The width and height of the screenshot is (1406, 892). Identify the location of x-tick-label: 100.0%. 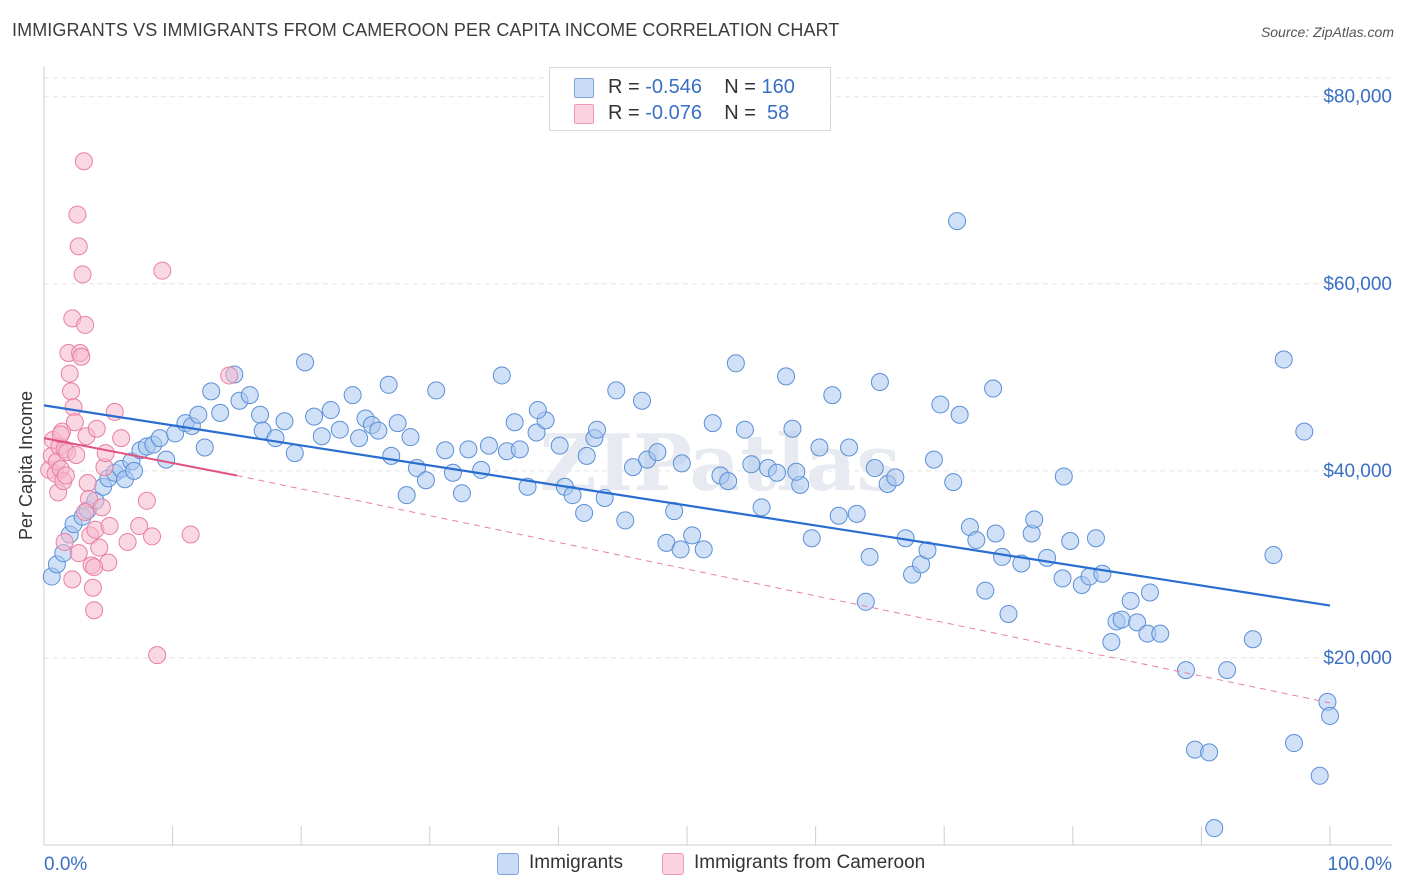
(1360, 864).